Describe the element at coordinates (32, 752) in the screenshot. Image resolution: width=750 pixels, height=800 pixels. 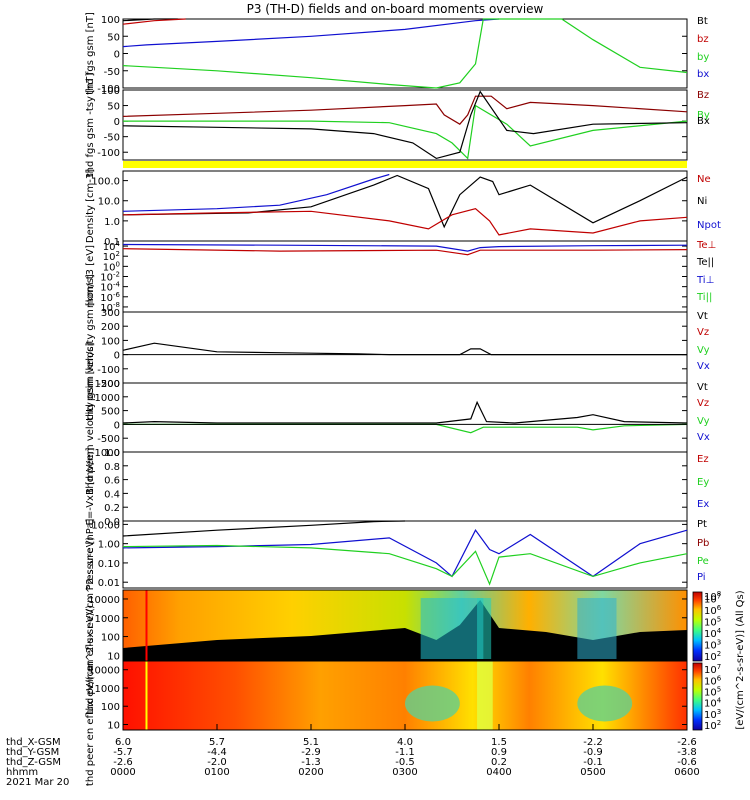
I see `time-axis-row-label: thd_Y-GSM` at that location.